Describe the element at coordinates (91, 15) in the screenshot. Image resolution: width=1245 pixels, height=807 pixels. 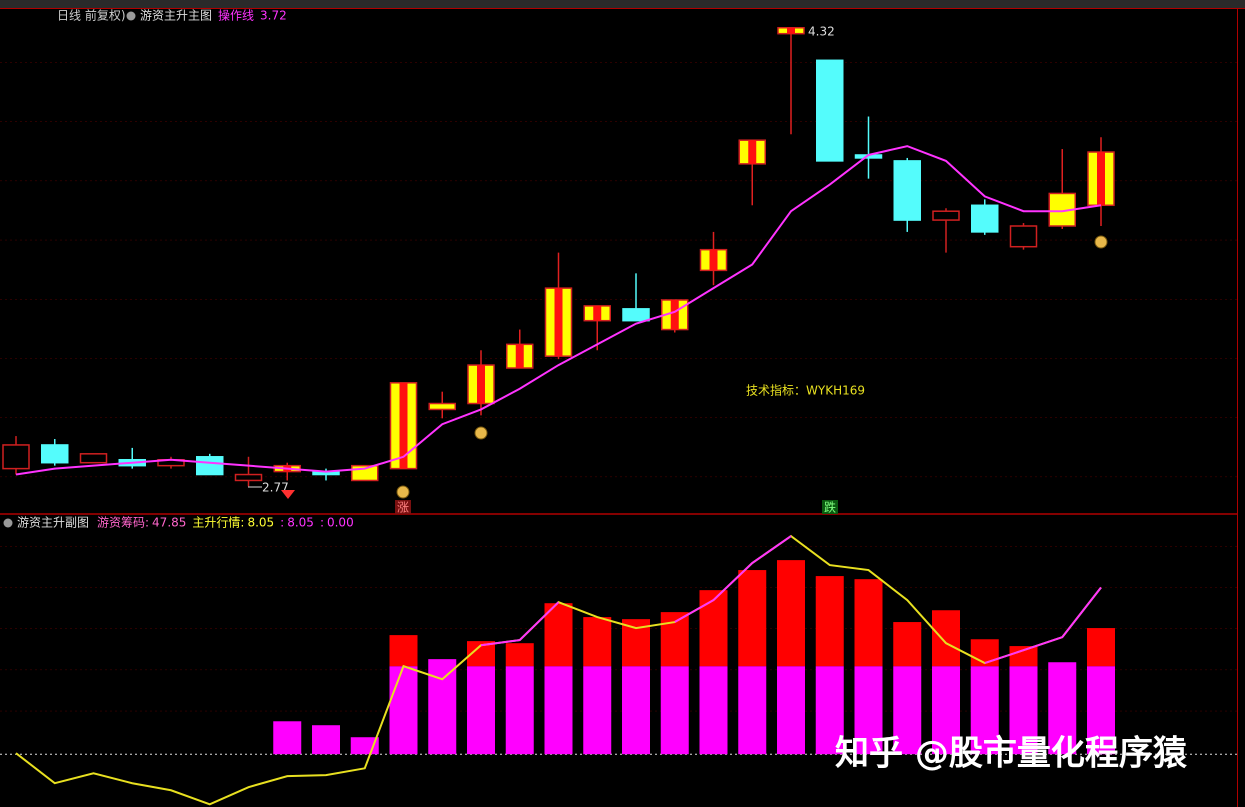
I see `period-label: 日线 前复权)` at that location.